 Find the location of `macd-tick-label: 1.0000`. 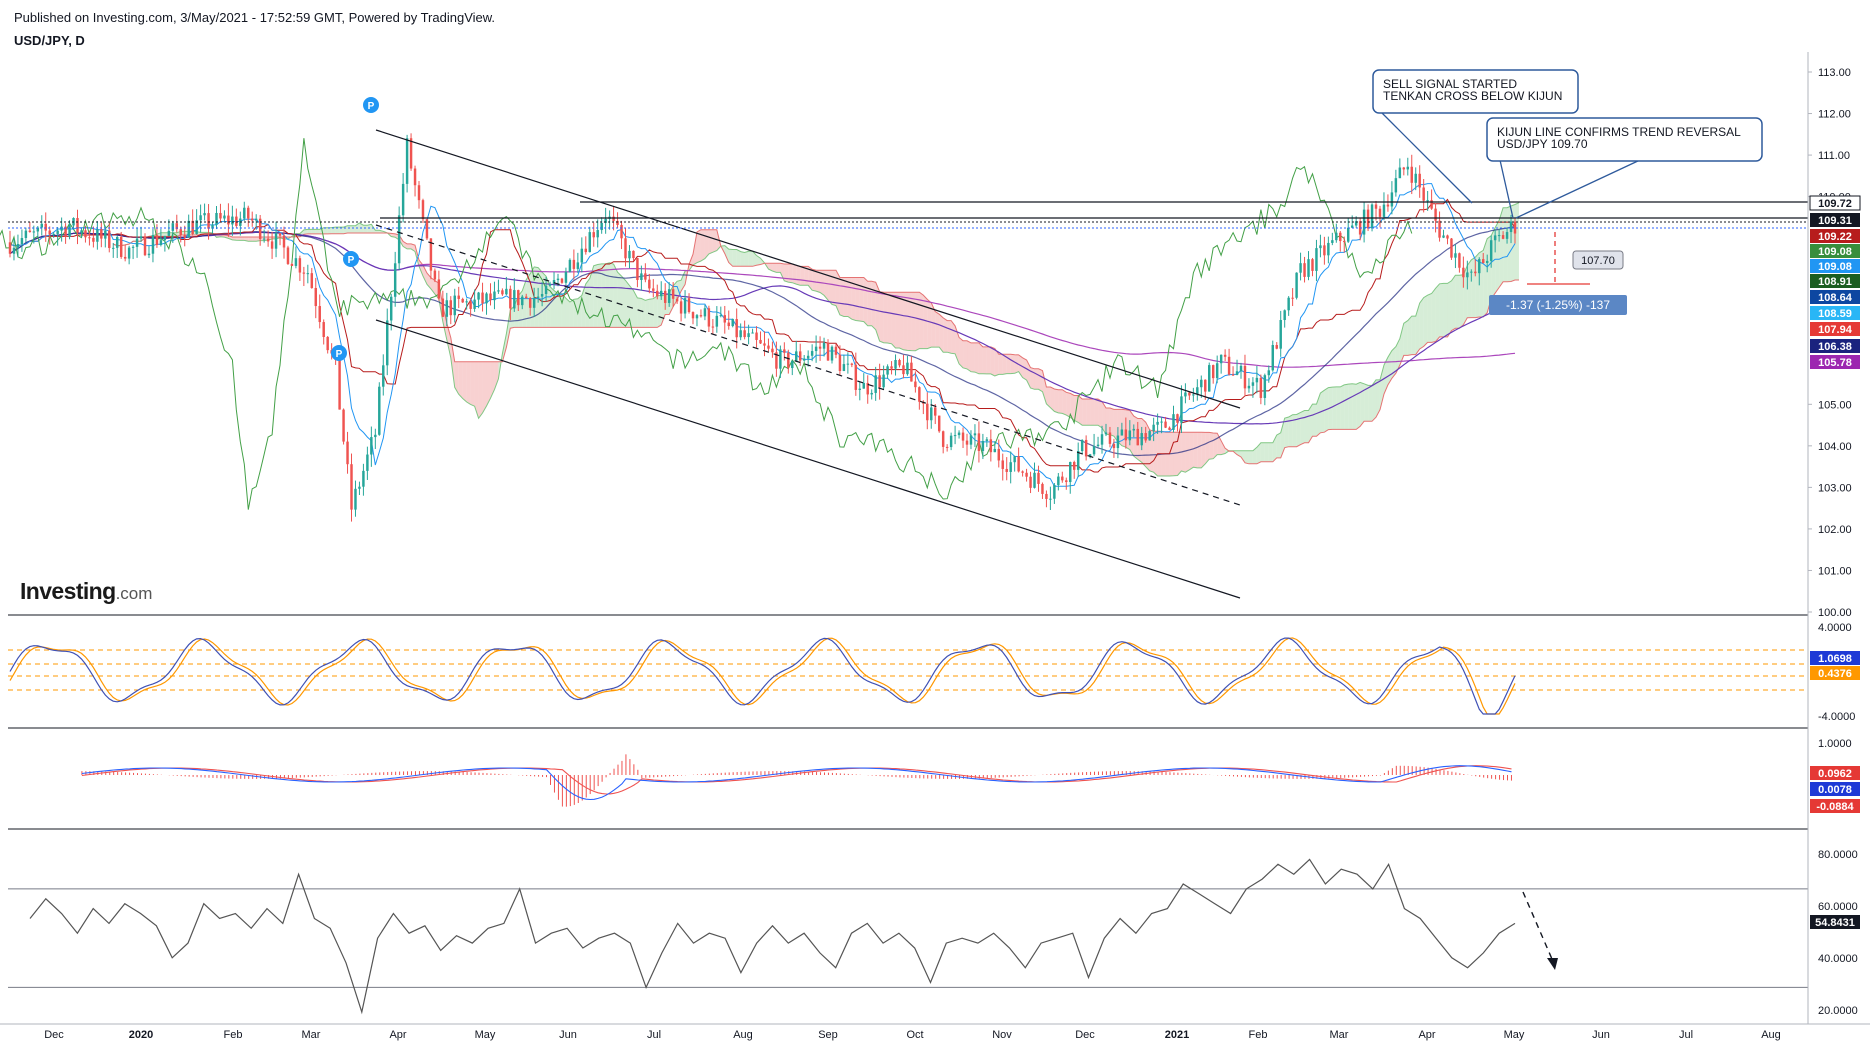

macd-tick-label: 1.0000 is located at coordinates (1835, 744).